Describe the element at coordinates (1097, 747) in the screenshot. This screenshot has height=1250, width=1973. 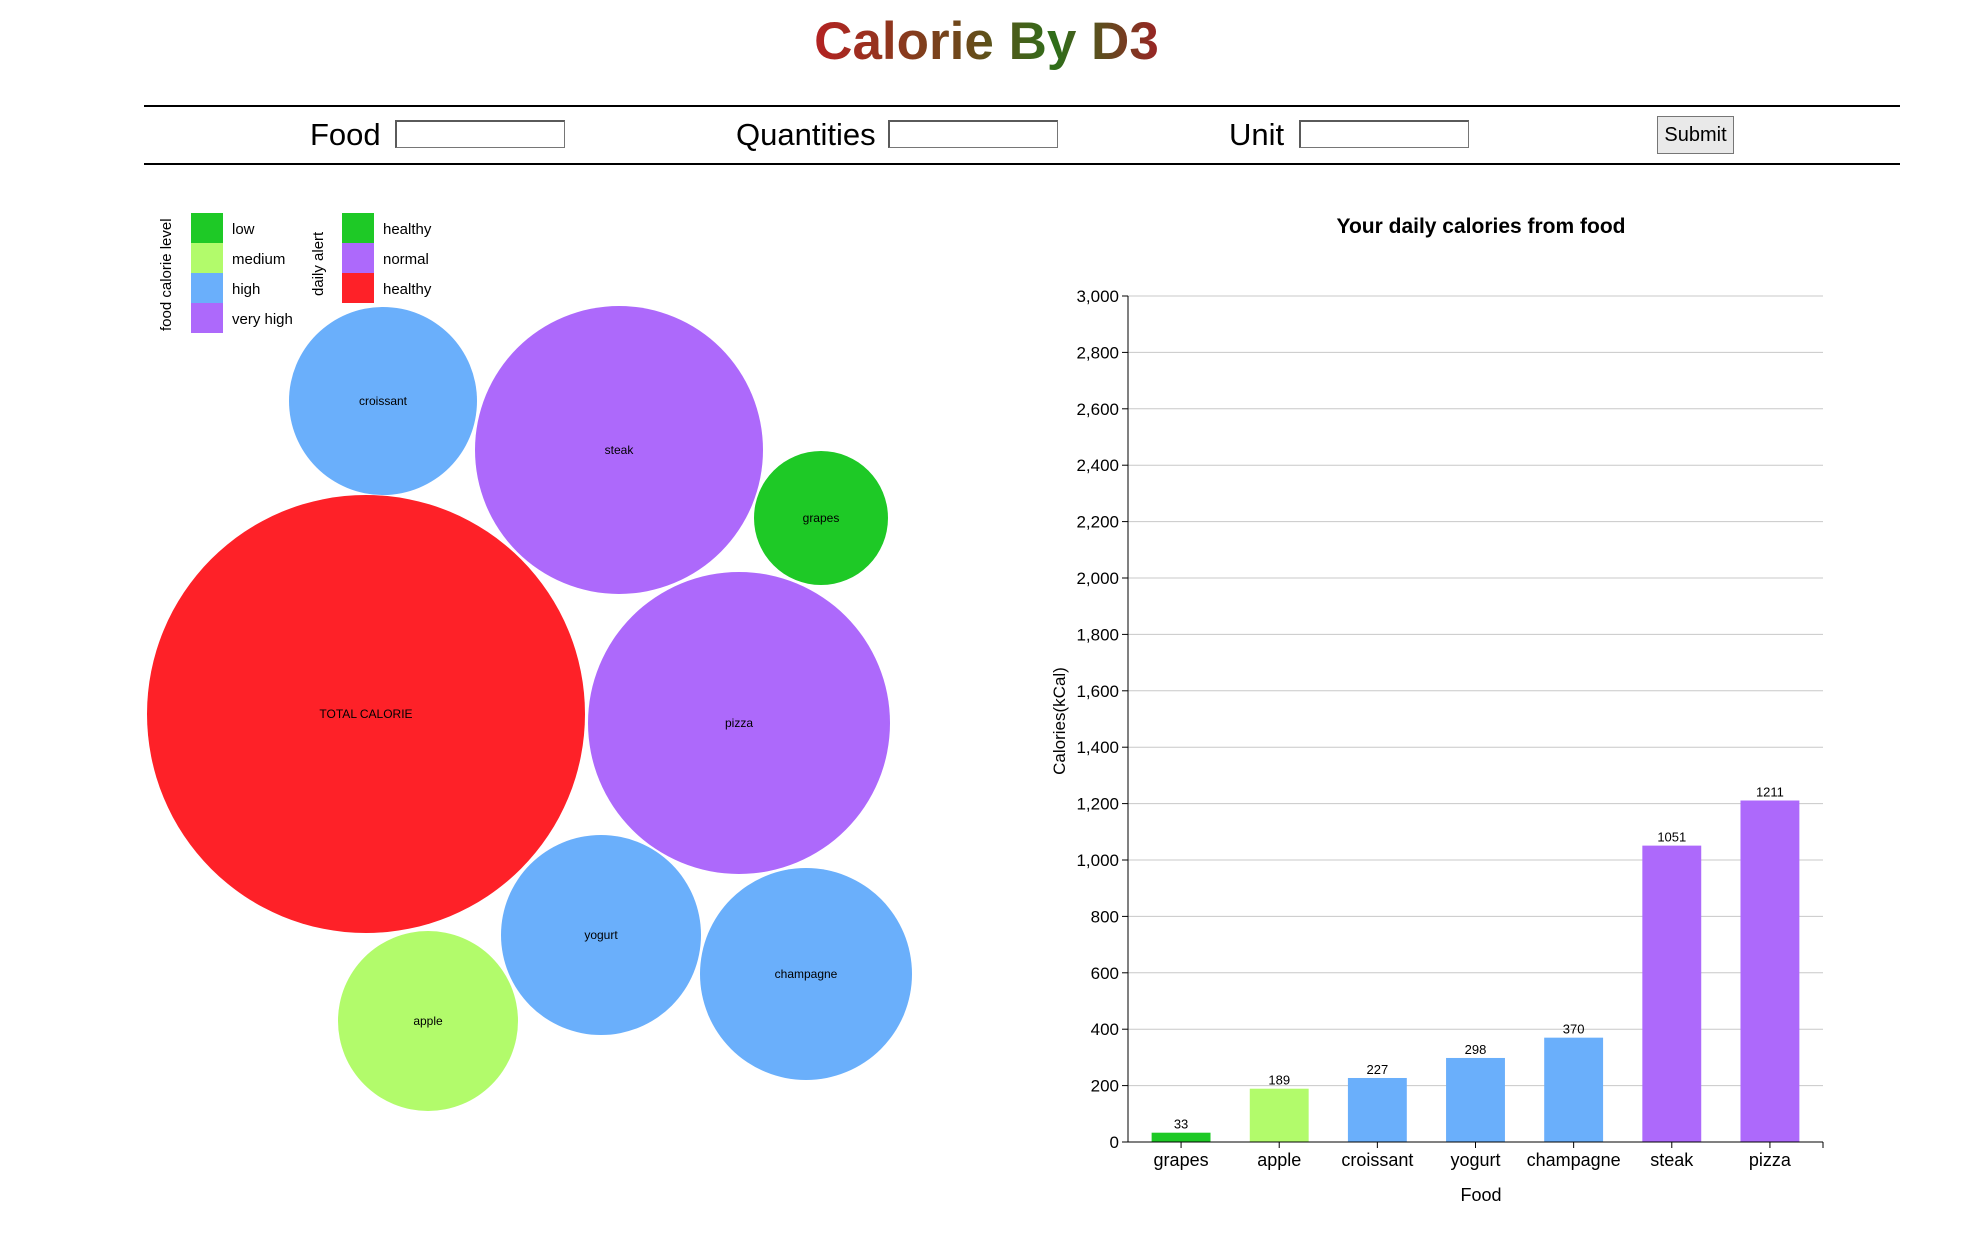
I see `y-tick-label: 1,400` at that location.